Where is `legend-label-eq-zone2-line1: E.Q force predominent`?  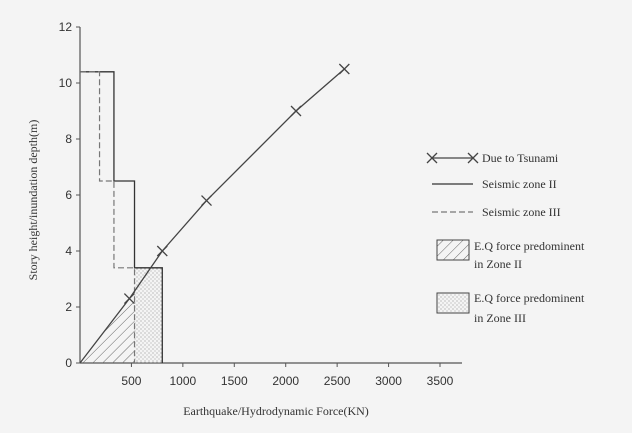
legend-label-eq-zone2-line1: E.Q force predominent is located at coordinates (529, 246).